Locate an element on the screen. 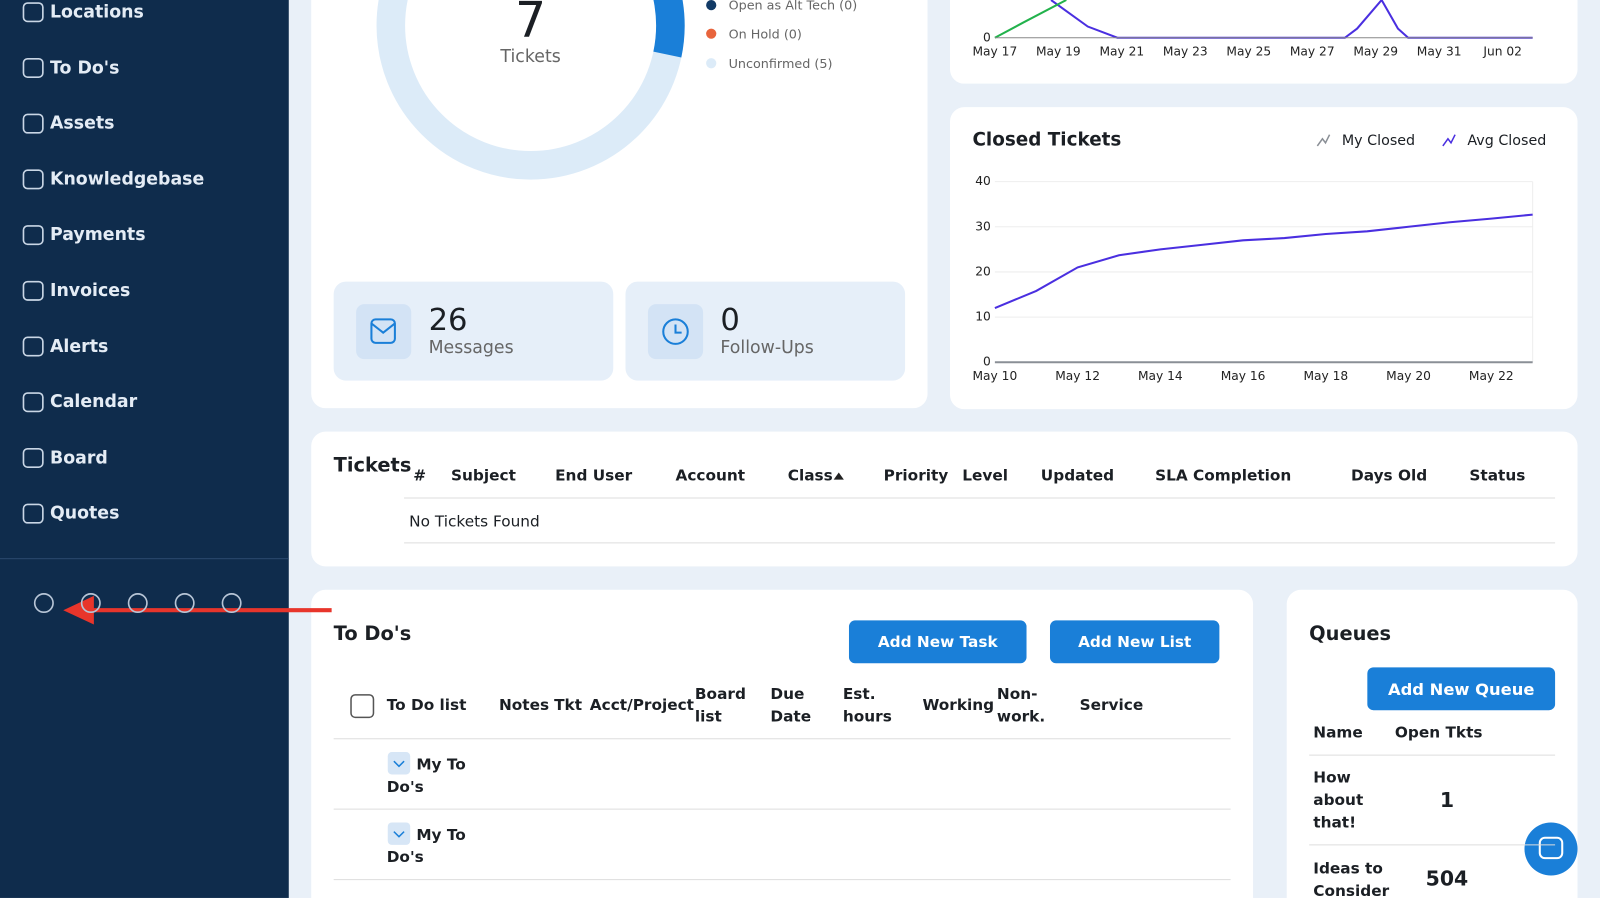 This screenshot has width=1600, height=898. series-line is located at coordinates (1263, 261).